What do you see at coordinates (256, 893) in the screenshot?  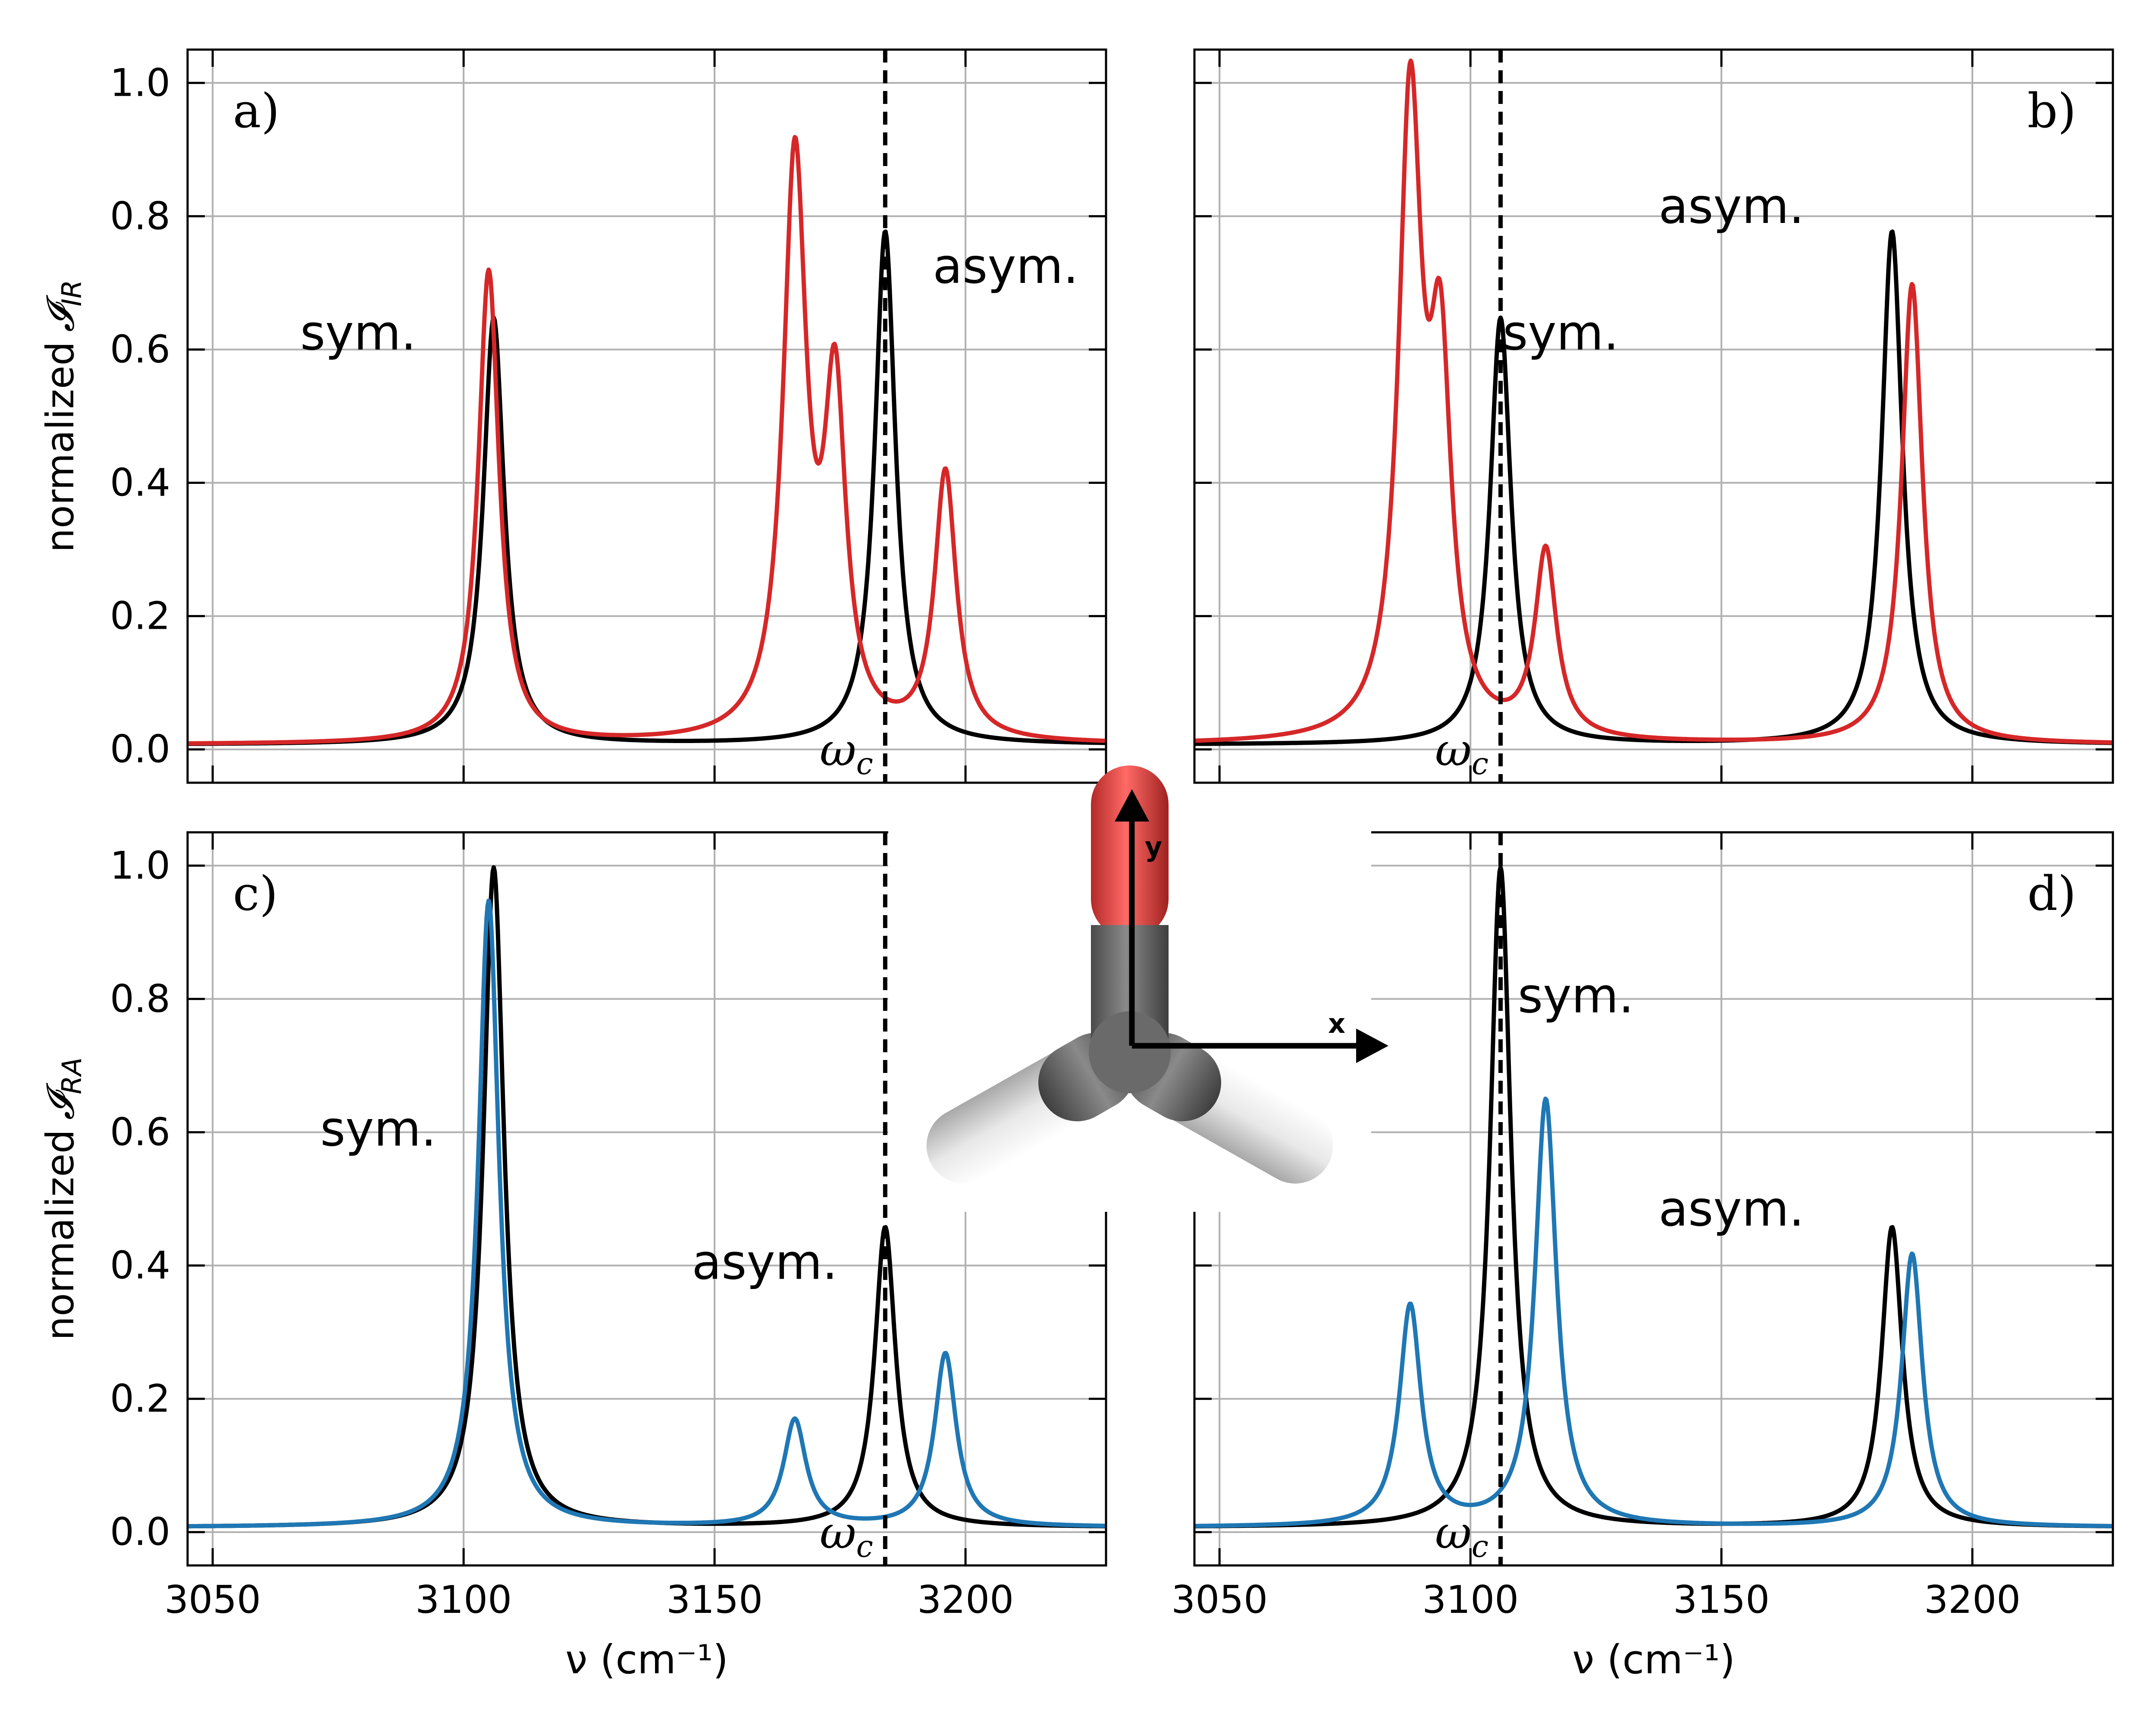 I see `panel-label: c)` at bounding box center [256, 893].